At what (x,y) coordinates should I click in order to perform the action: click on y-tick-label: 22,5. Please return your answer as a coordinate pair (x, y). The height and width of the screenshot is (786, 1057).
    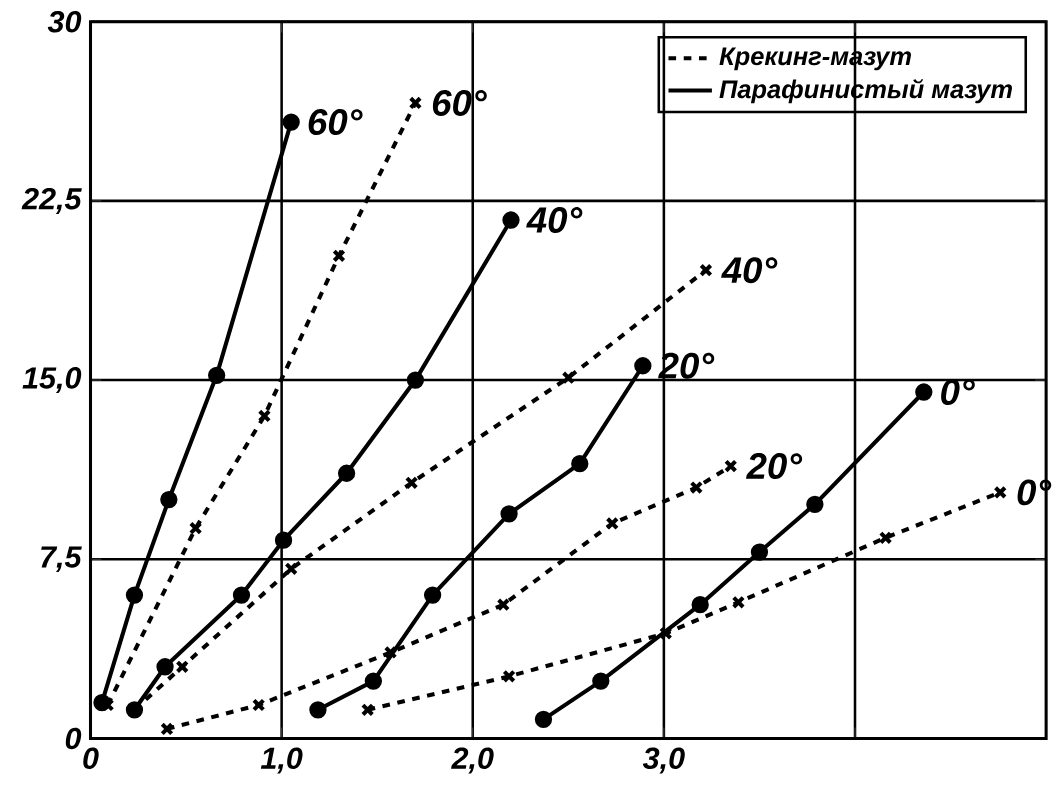
    Looking at the image, I should click on (51, 201).